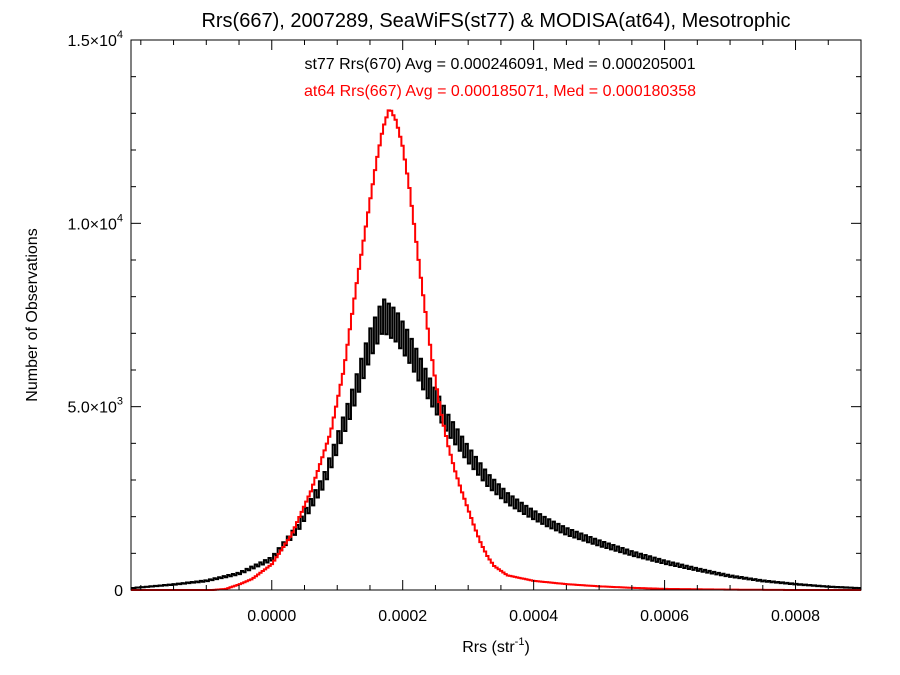 Image resolution: width=900 pixels, height=675 pixels. Describe the element at coordinates (95, 39) in the screenshot. I see `y-tick-label: 1.5×10⁴` at that location.